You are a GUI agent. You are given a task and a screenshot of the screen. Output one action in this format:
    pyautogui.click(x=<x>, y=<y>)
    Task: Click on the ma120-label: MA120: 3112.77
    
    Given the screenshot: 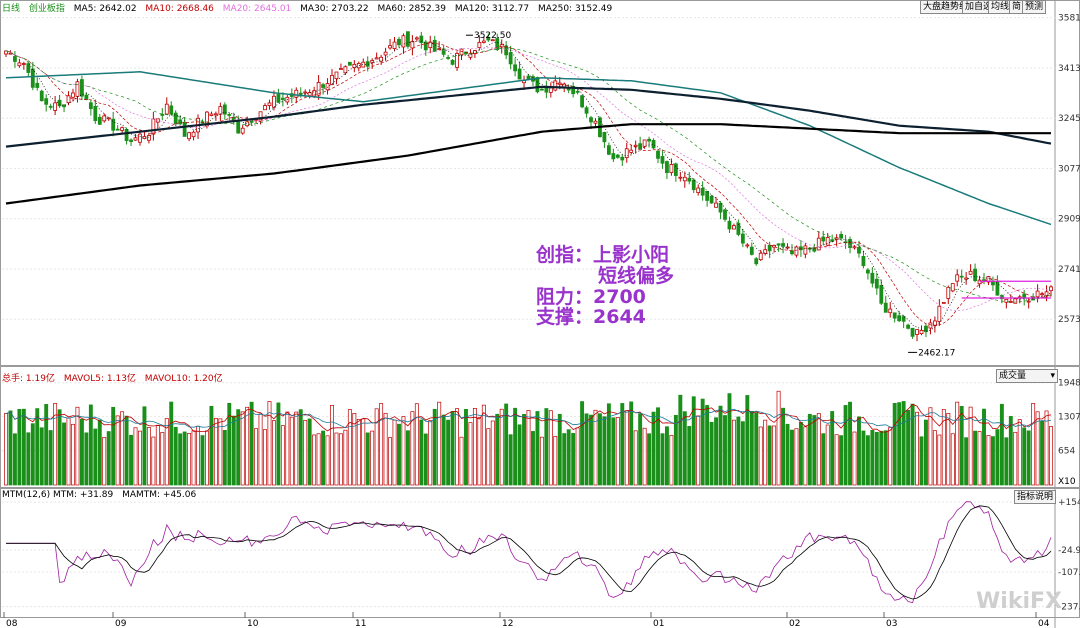 What is the action you would take?
    pyautogui.click(x=492, y=9)
    